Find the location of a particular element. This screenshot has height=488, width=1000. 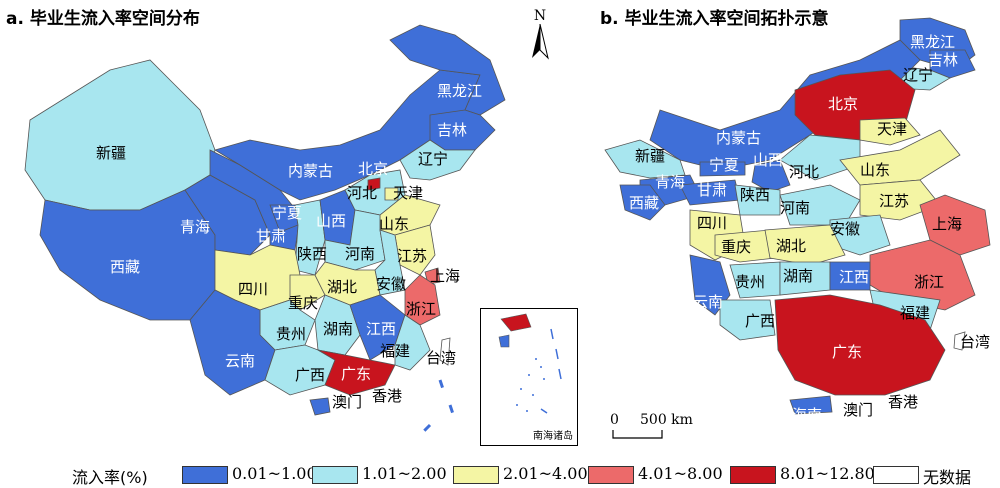

panel-b-label-24: 浙江 is located at coordinates (929, 282).